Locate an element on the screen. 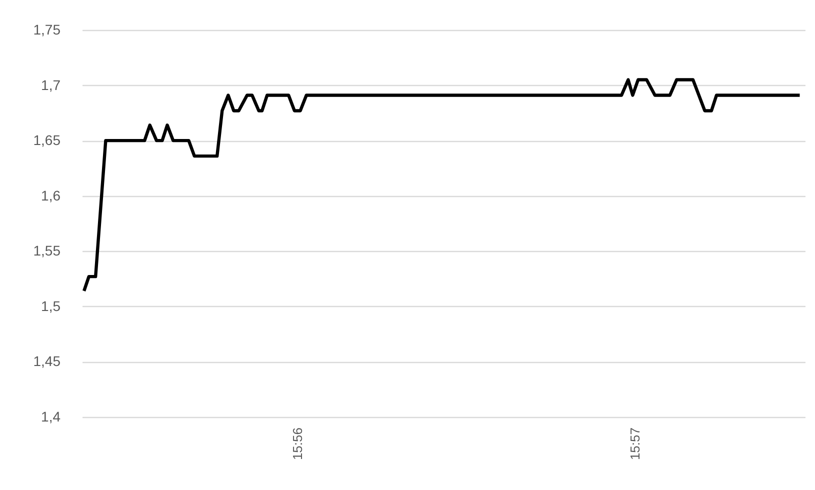 Image resolution: width=815 pixels, height=490 pixels. y-tick-label: 1,75 is located at coordinates (47, 30).